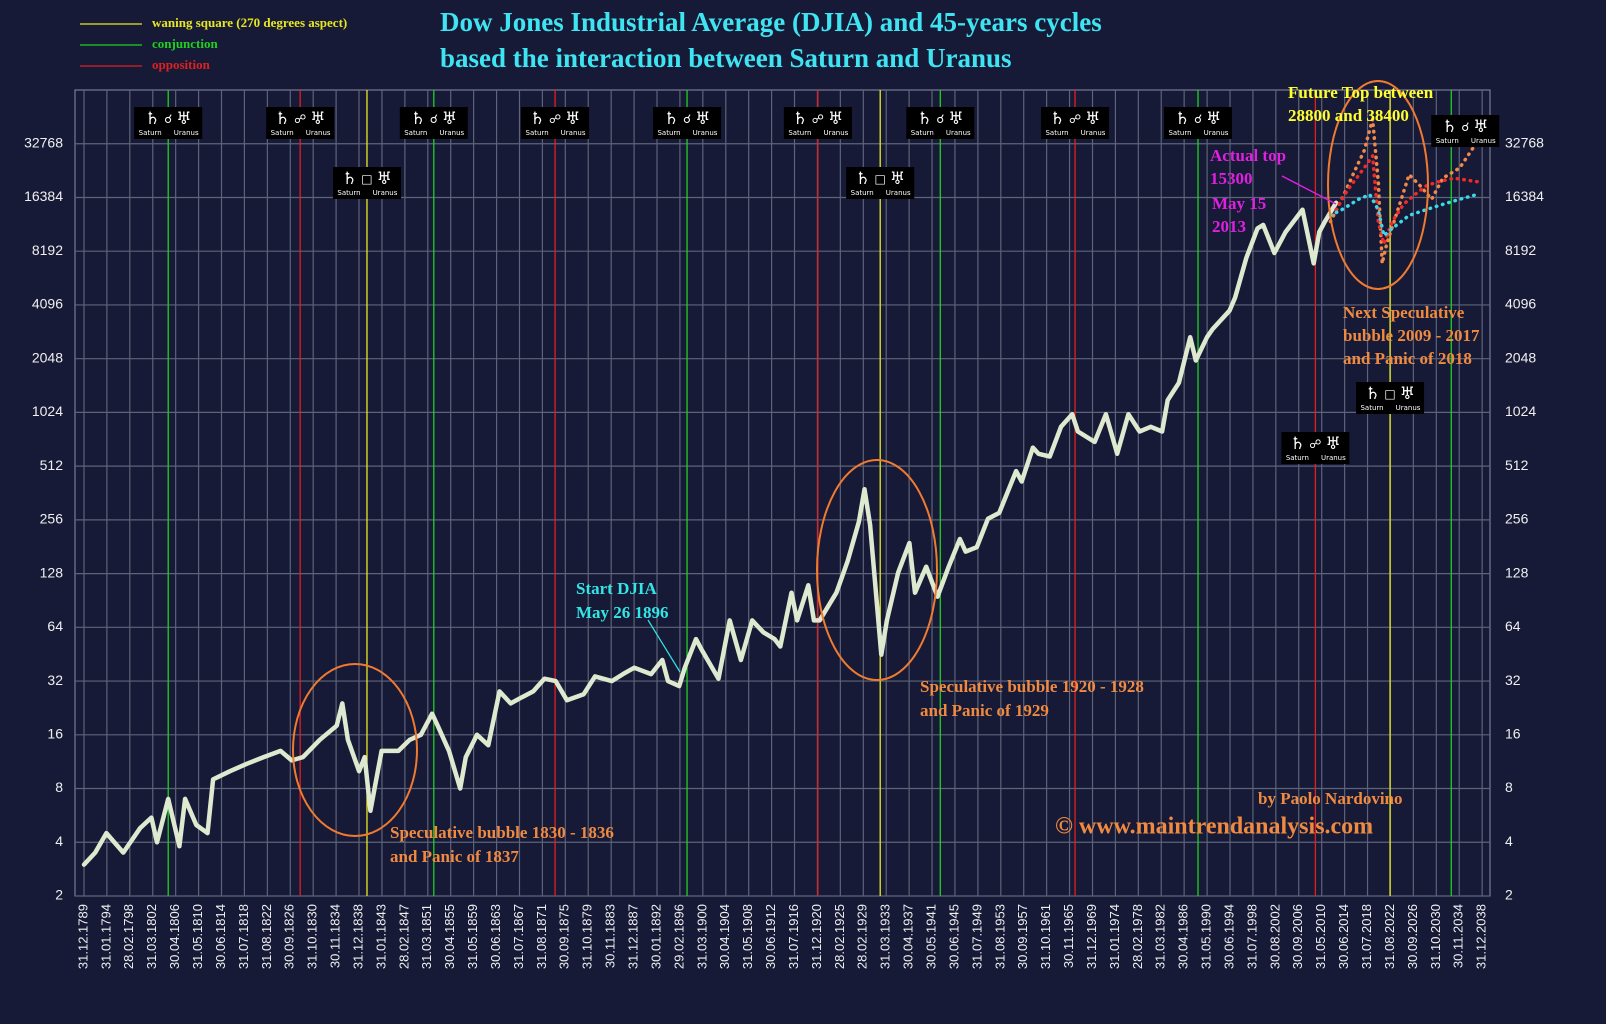 The height and width of the screenshot is (1024, 1606). Describe the element at coordinates (128, 936) in the screenshot. I see `x-tick-label: 28.02.1798` at that location.